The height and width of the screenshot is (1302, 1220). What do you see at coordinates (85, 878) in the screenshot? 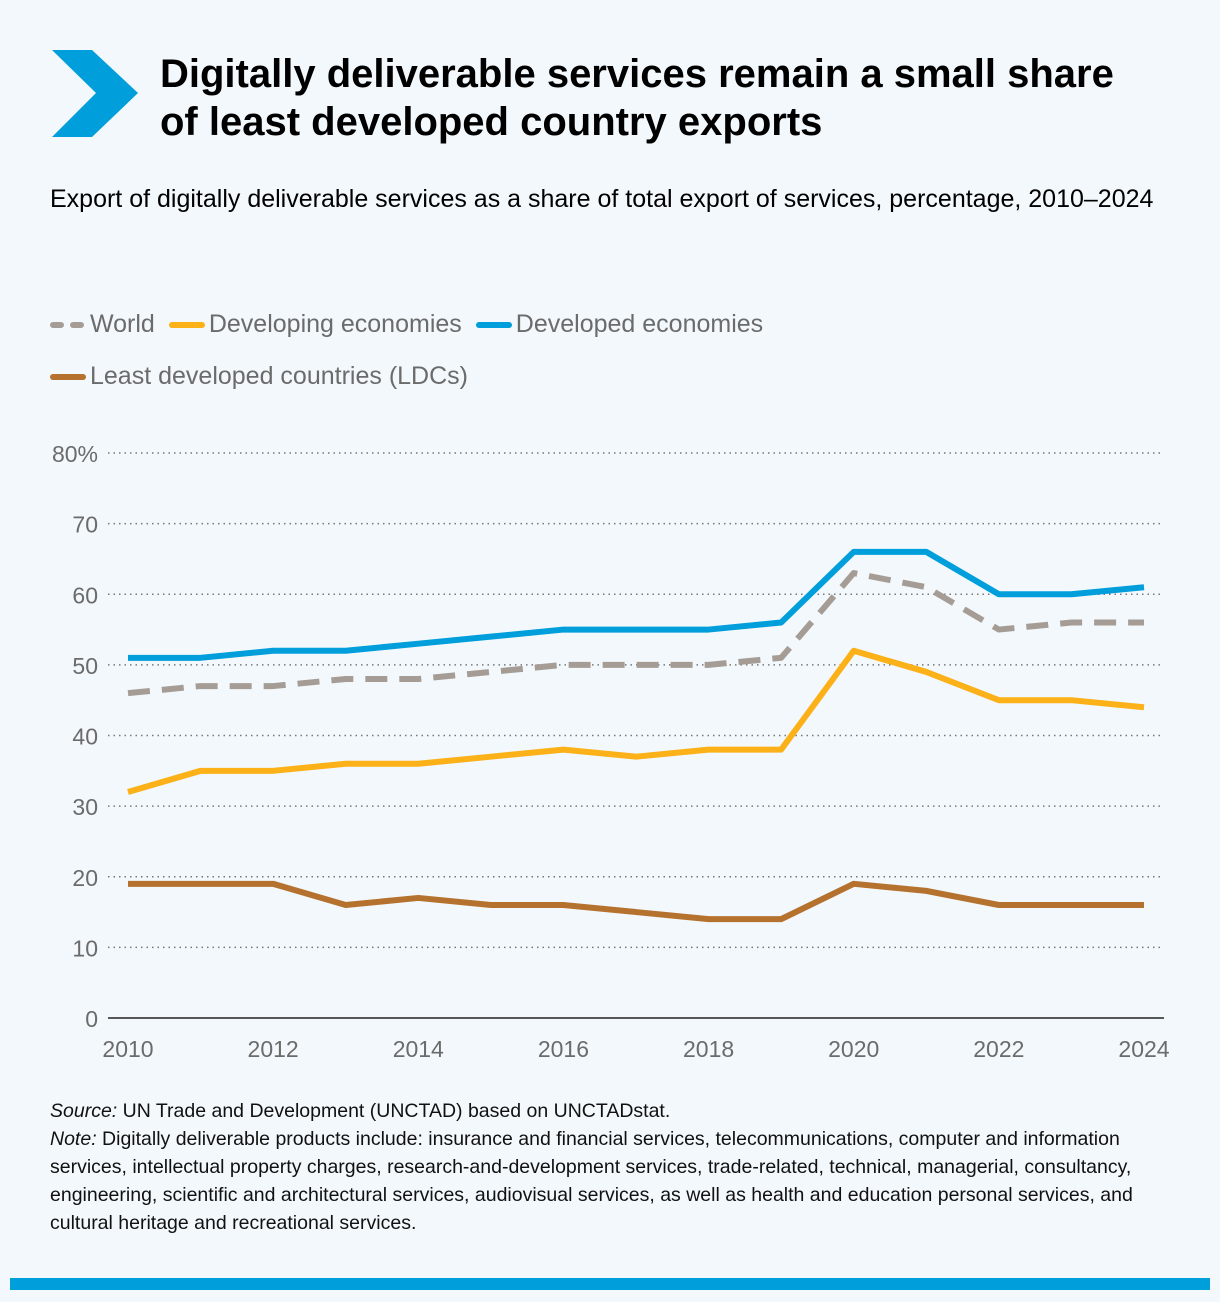
I see `y-tick-label: 20` at bounding box center [85, 878].